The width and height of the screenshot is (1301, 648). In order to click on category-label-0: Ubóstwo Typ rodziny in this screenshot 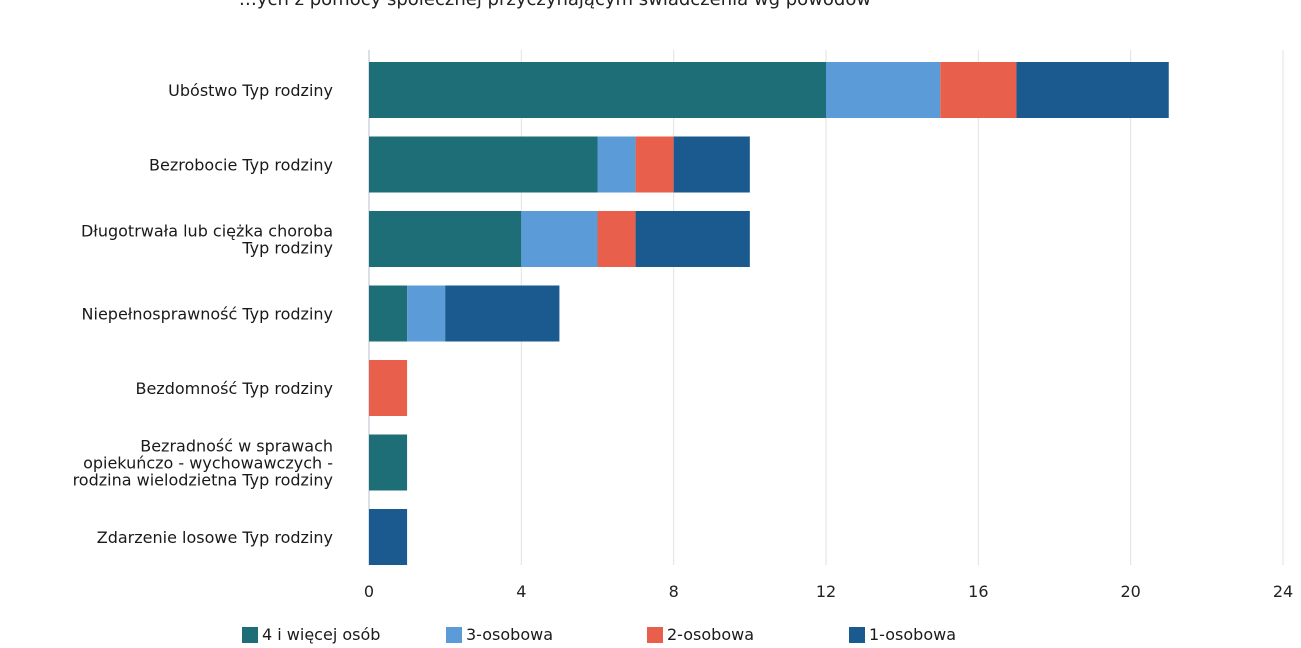, I will do `click(250, 90)`.